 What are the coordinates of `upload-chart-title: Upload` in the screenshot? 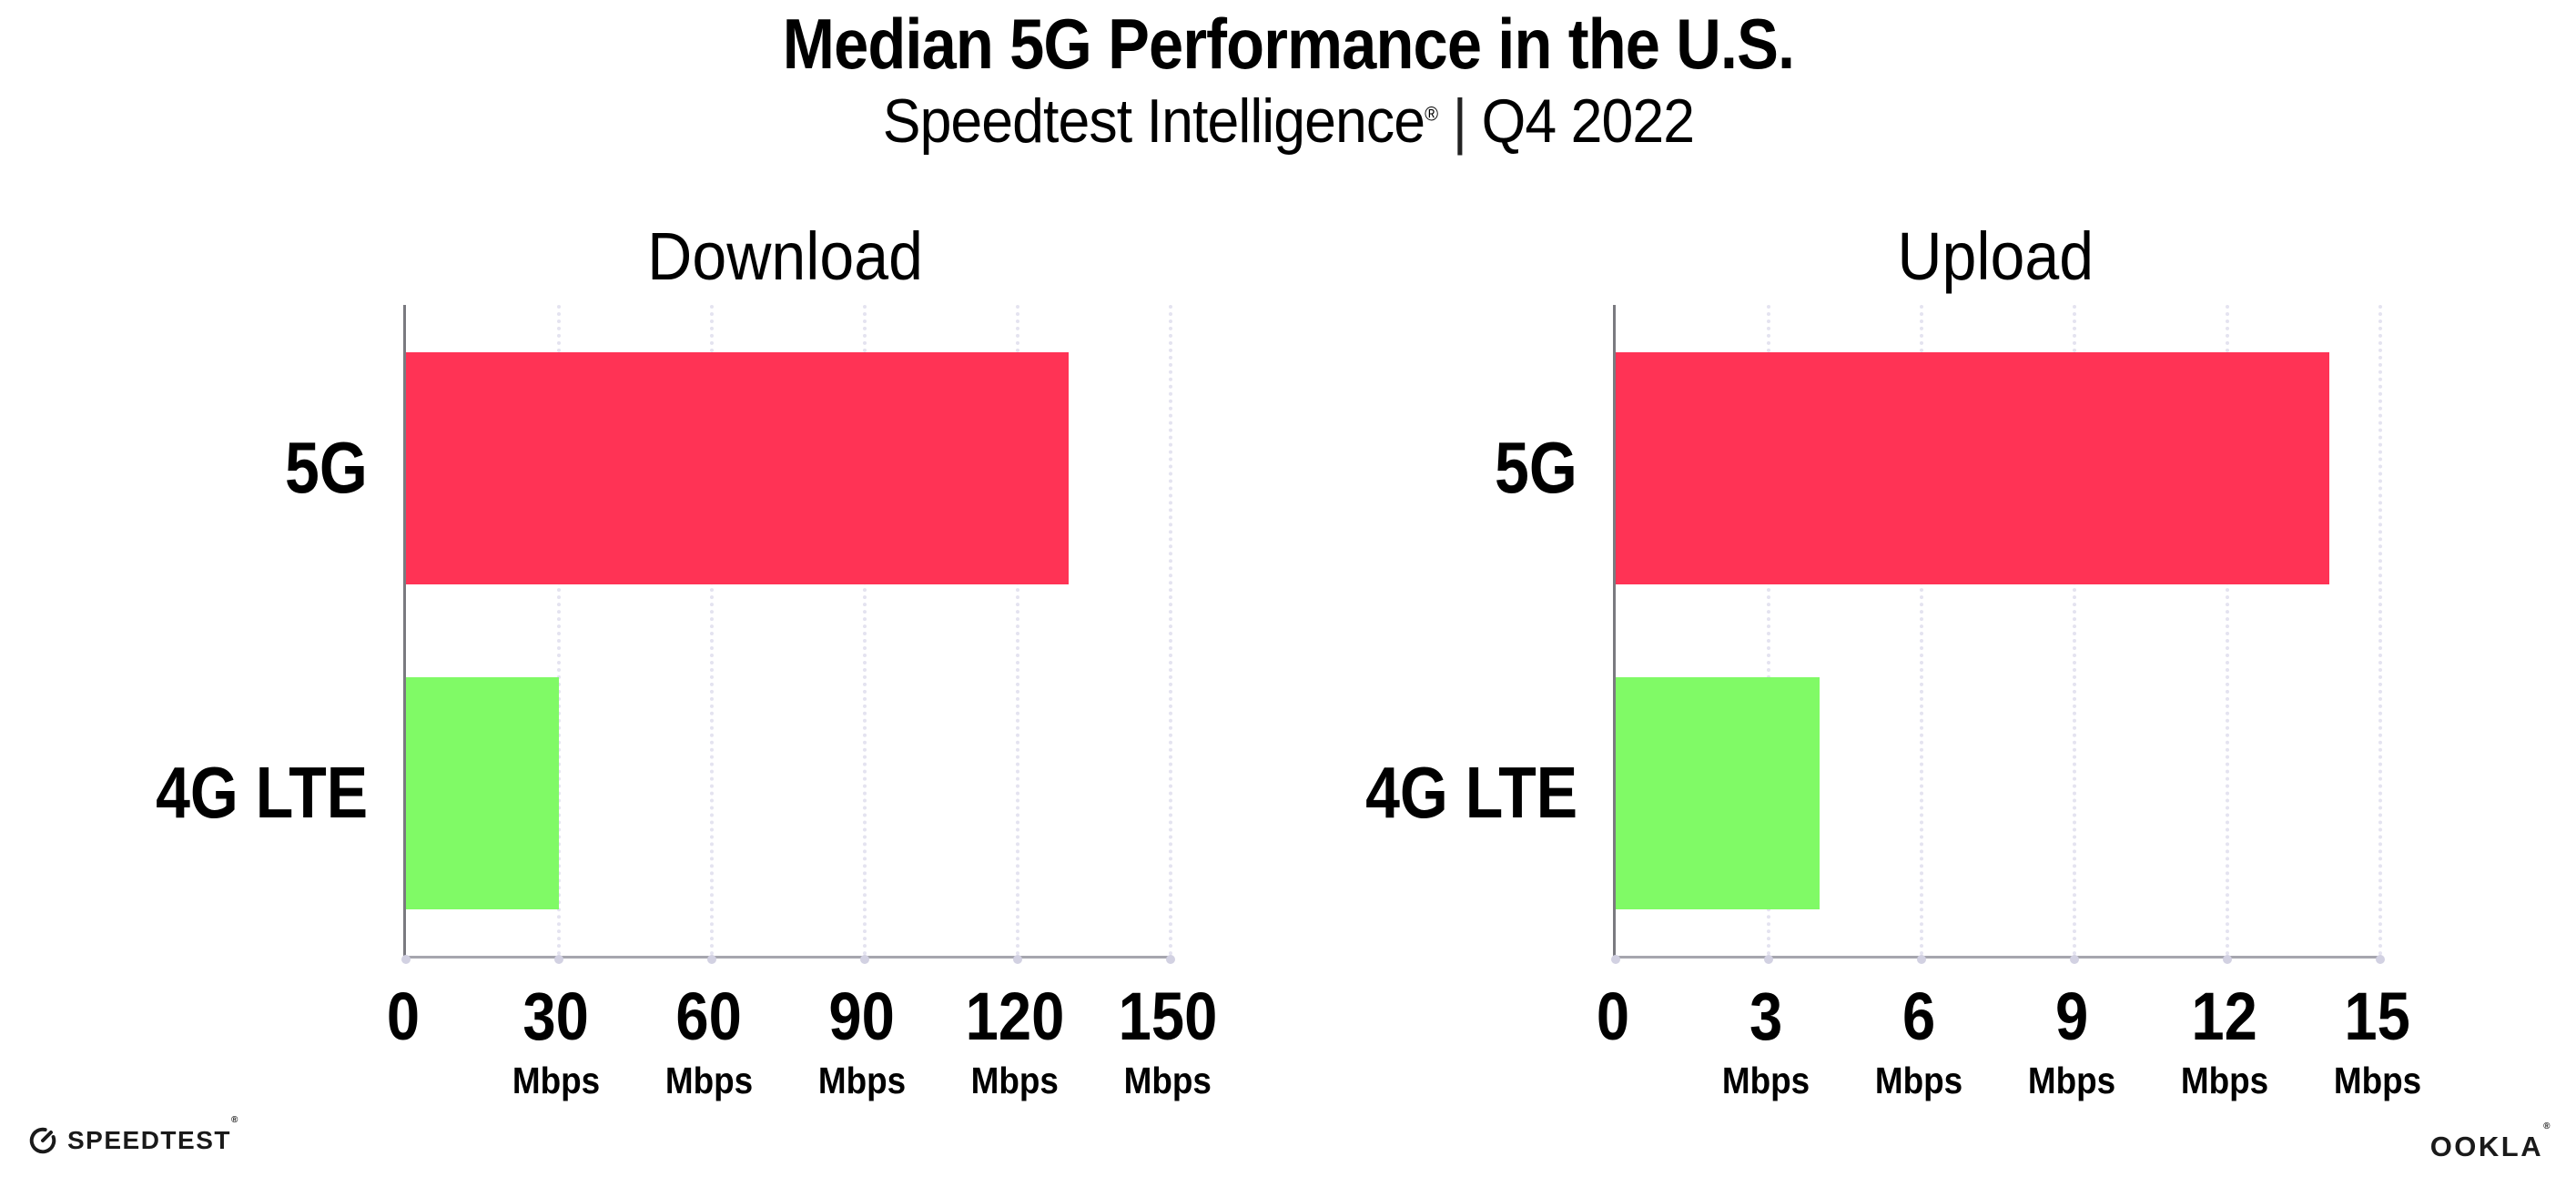 It's located at (1995, 256).